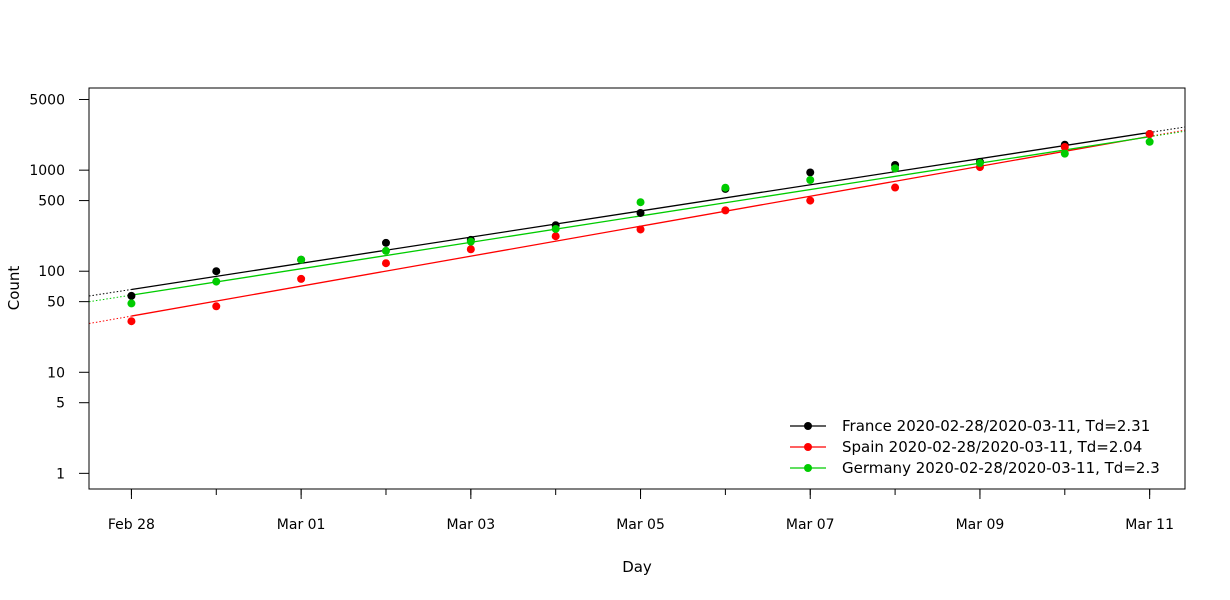 This screenshot has height=600, width=1230. What do you see at coordinates (60, 474) in the screenshot?
I see `y-tick-label-0: 1` at bounding box center [60, 474].